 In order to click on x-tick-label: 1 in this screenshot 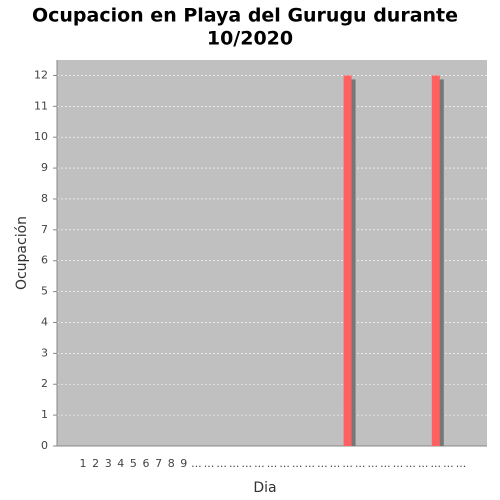, I will do `click(83, 463)`.